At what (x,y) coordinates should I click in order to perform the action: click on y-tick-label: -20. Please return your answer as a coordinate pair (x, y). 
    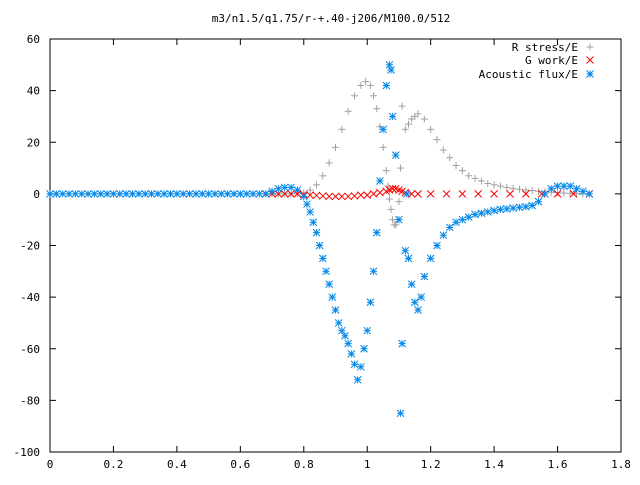
    Looking at the image, I should click on (30, 246).